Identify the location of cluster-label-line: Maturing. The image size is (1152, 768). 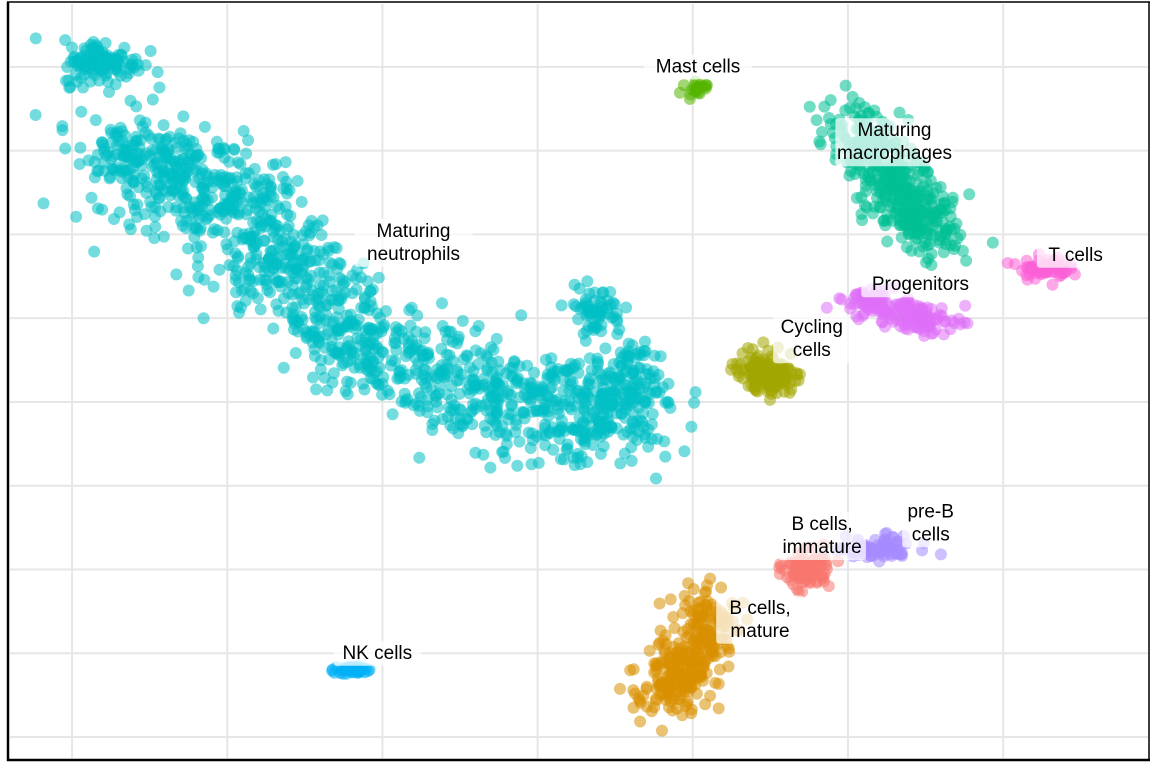
(414, 231).